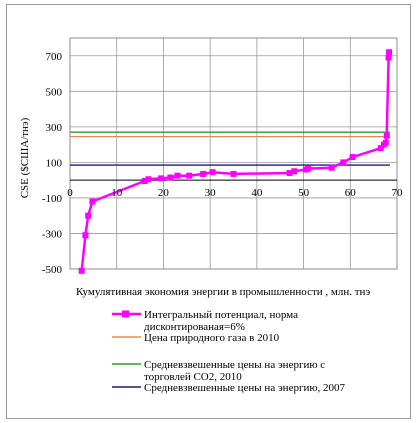 Image resolution: width=417 pixels, height=423 pixels. What do you see at coordinates (212, 338) in the screenshot?
I see `legend-label-gas-price: Цена природного газа в 2010` at bounding box center [212, 338].